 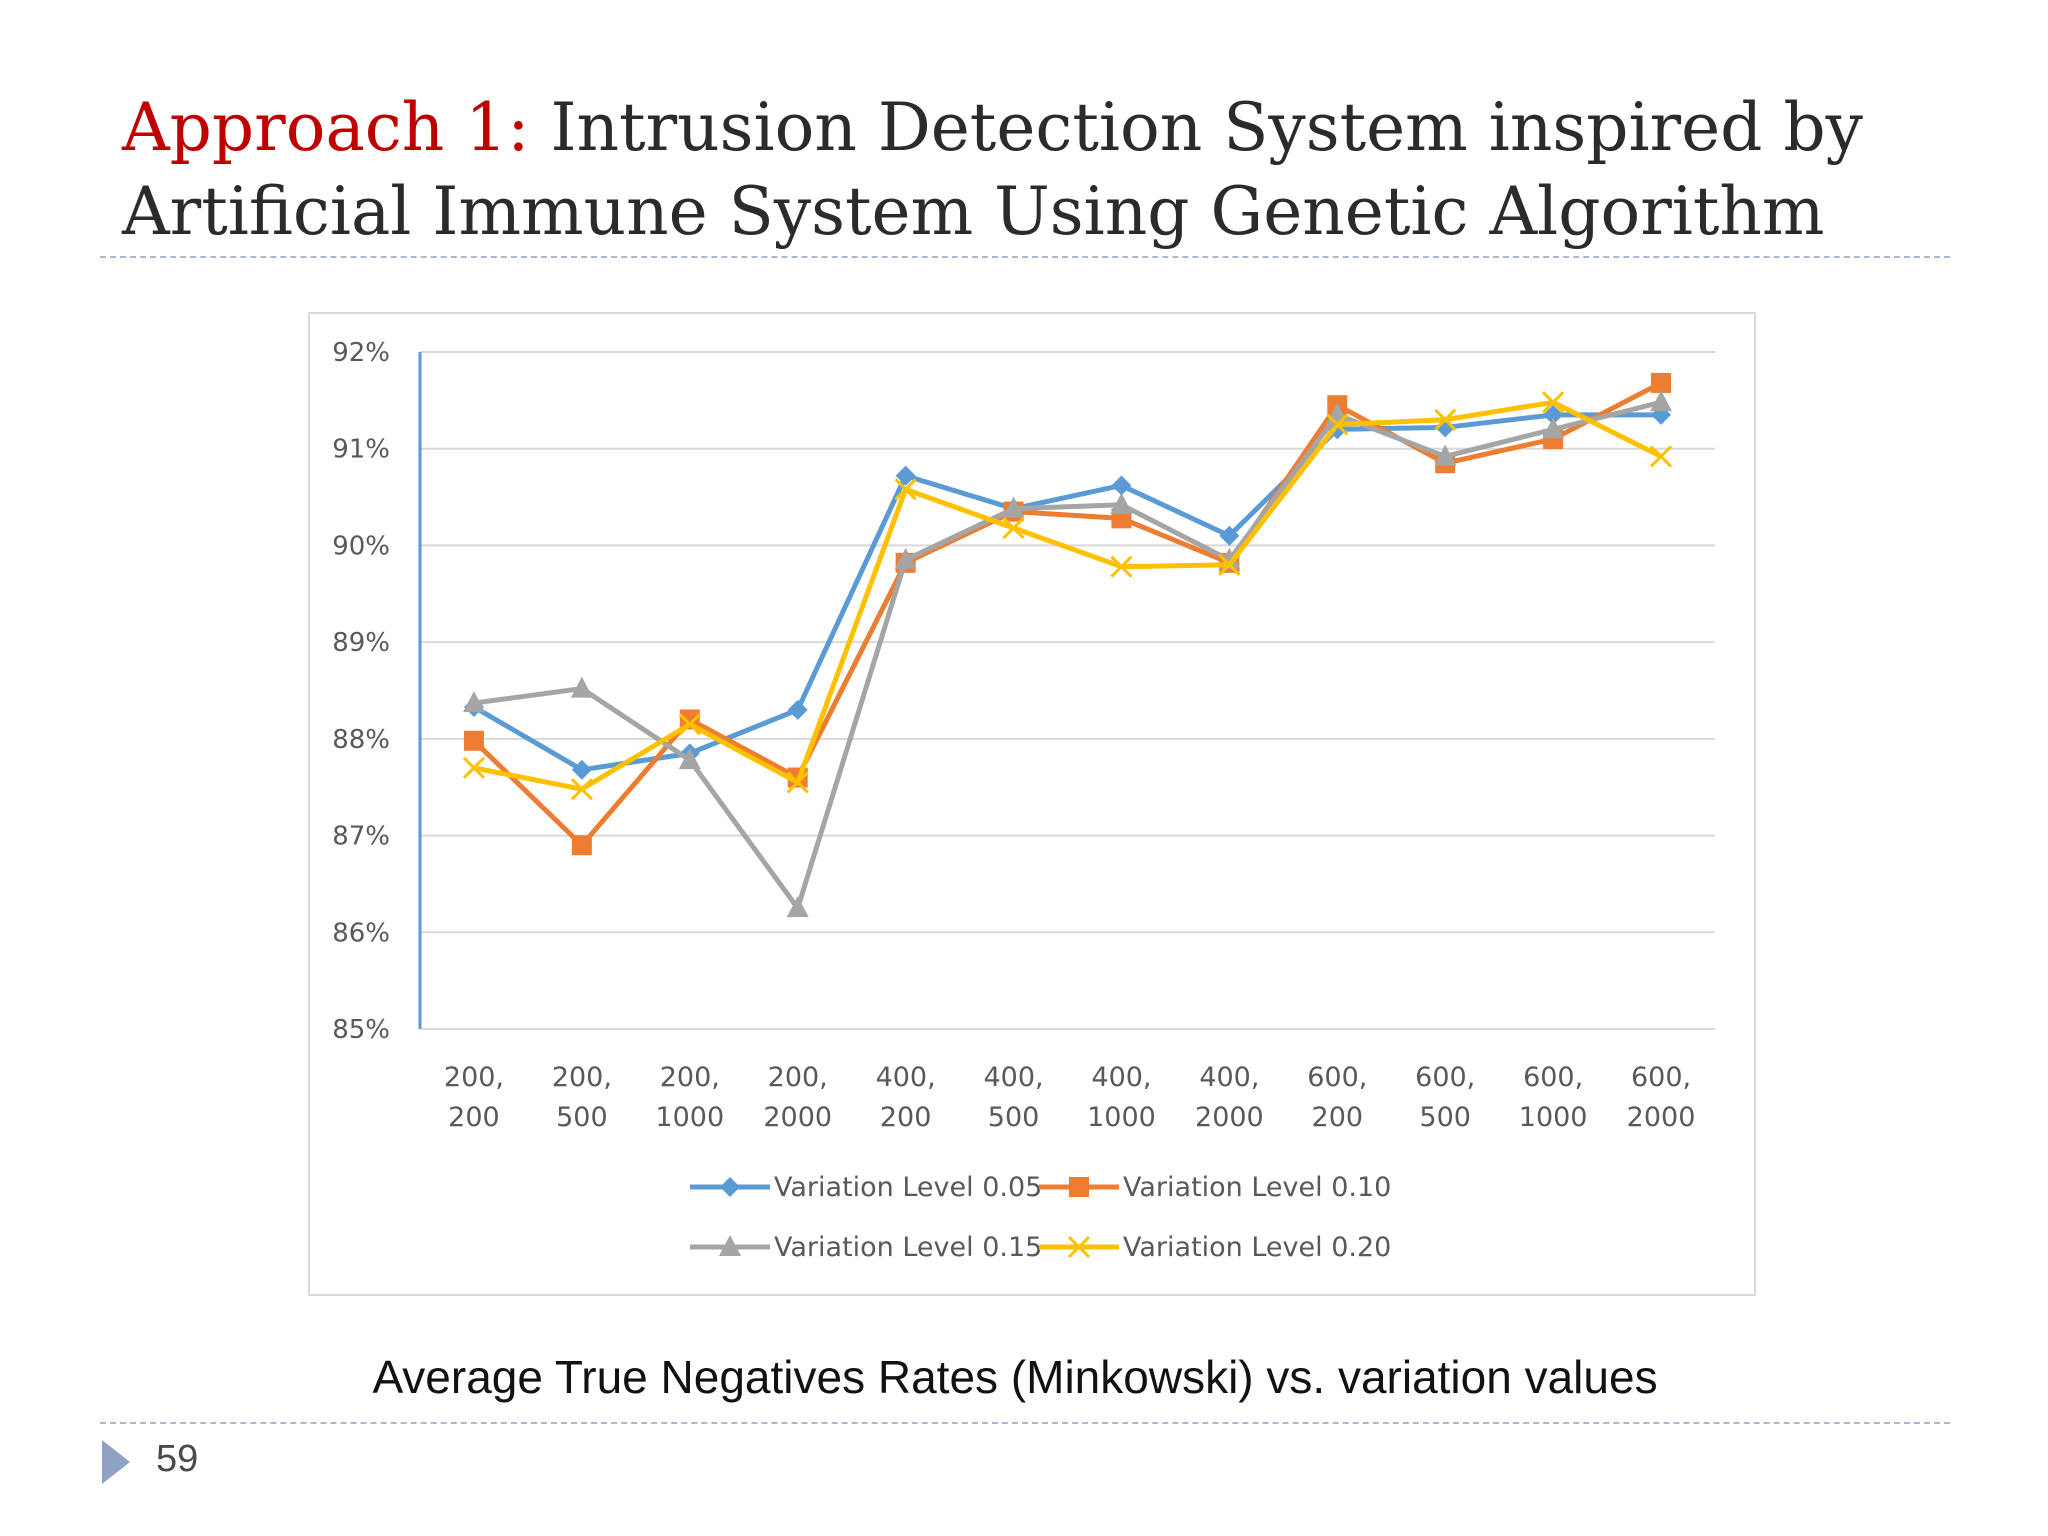 I want to click on legend-label: Variation Level 0.10, so click(x=1257, y=1187).